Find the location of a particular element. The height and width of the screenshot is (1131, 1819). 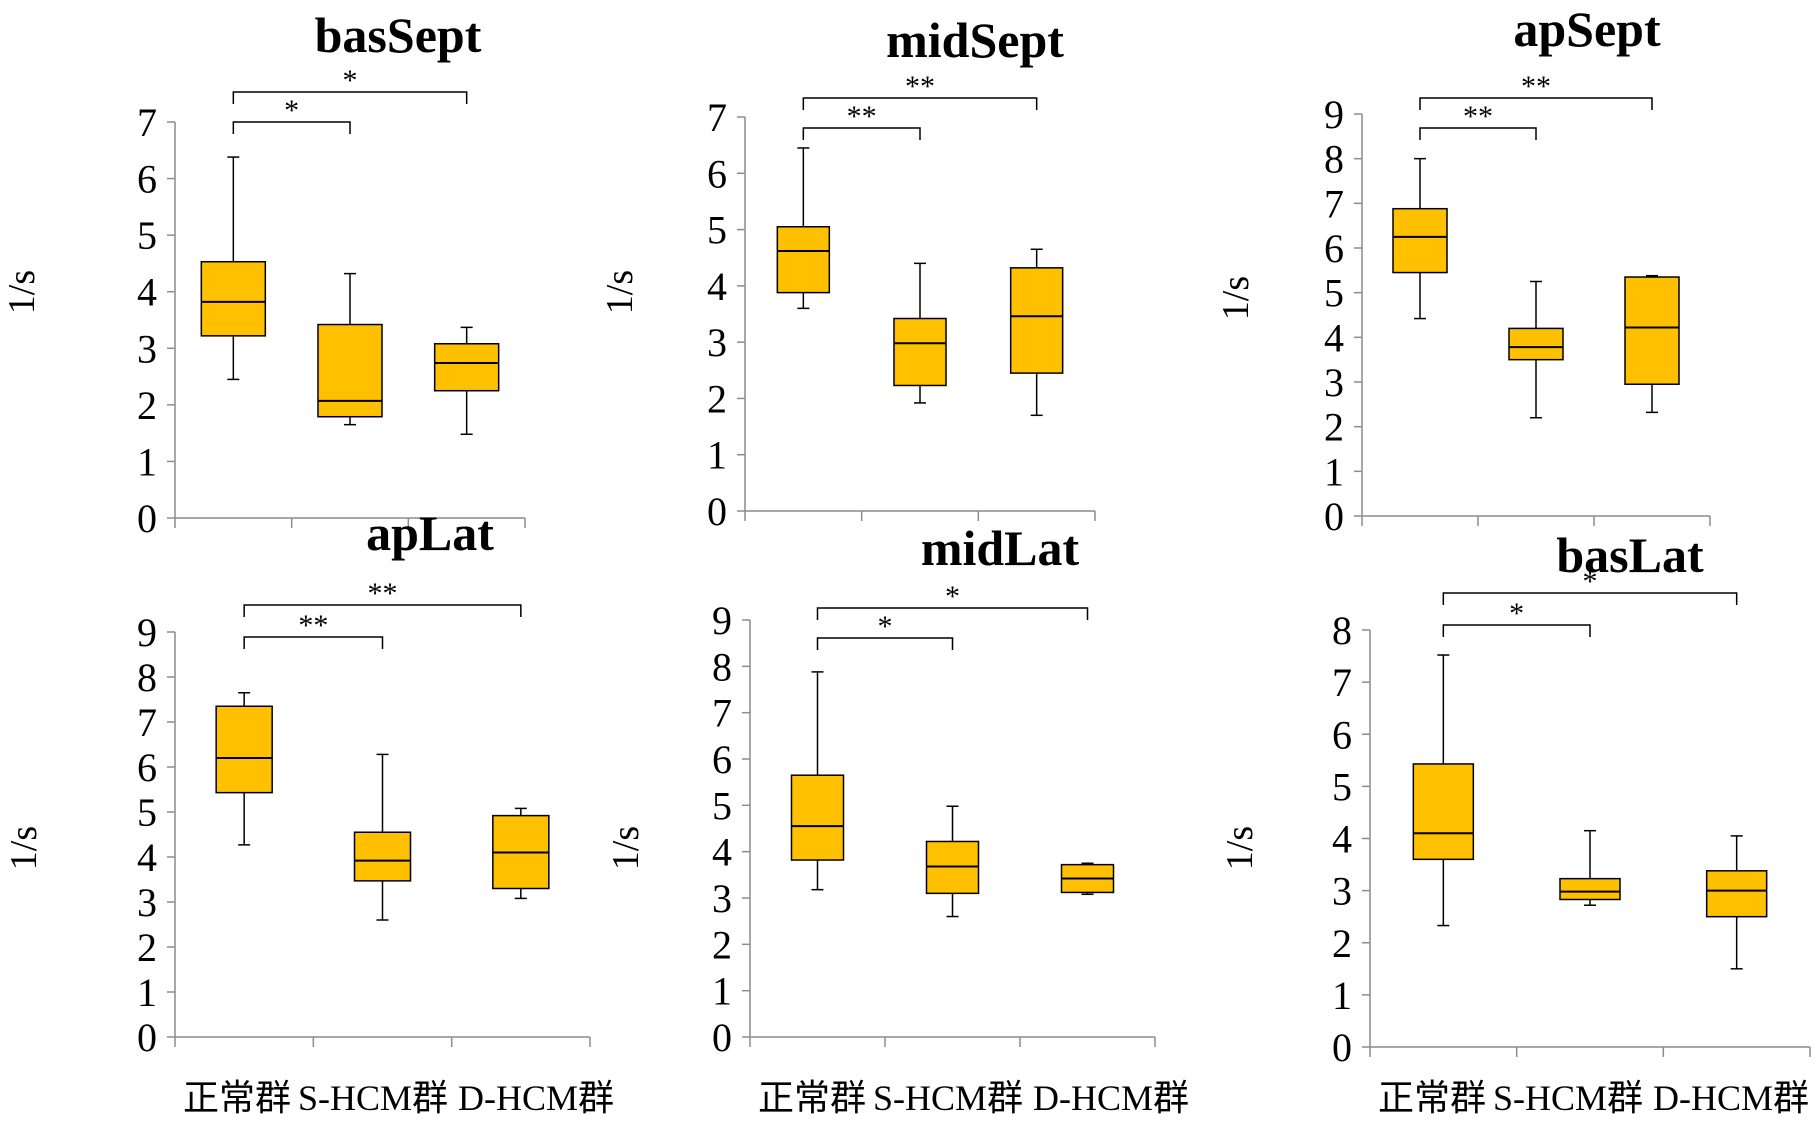

y-tick-label: 8 is located at coordinates (1334, 159).